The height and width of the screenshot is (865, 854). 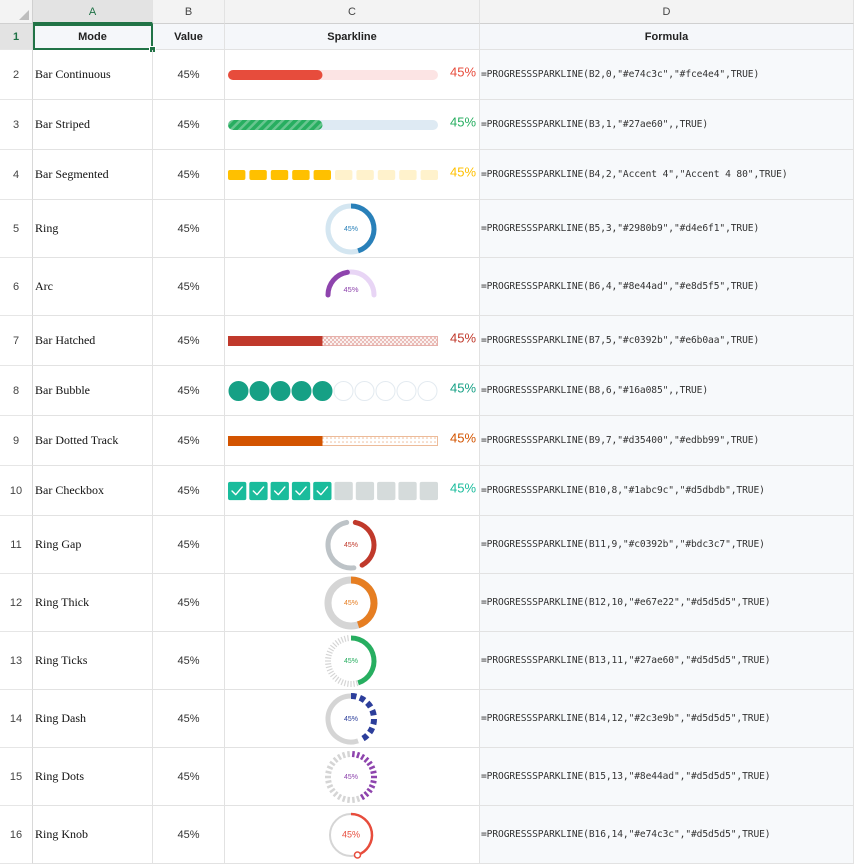 I want to click on row-header-13: 13, so click(x=16, y=661).